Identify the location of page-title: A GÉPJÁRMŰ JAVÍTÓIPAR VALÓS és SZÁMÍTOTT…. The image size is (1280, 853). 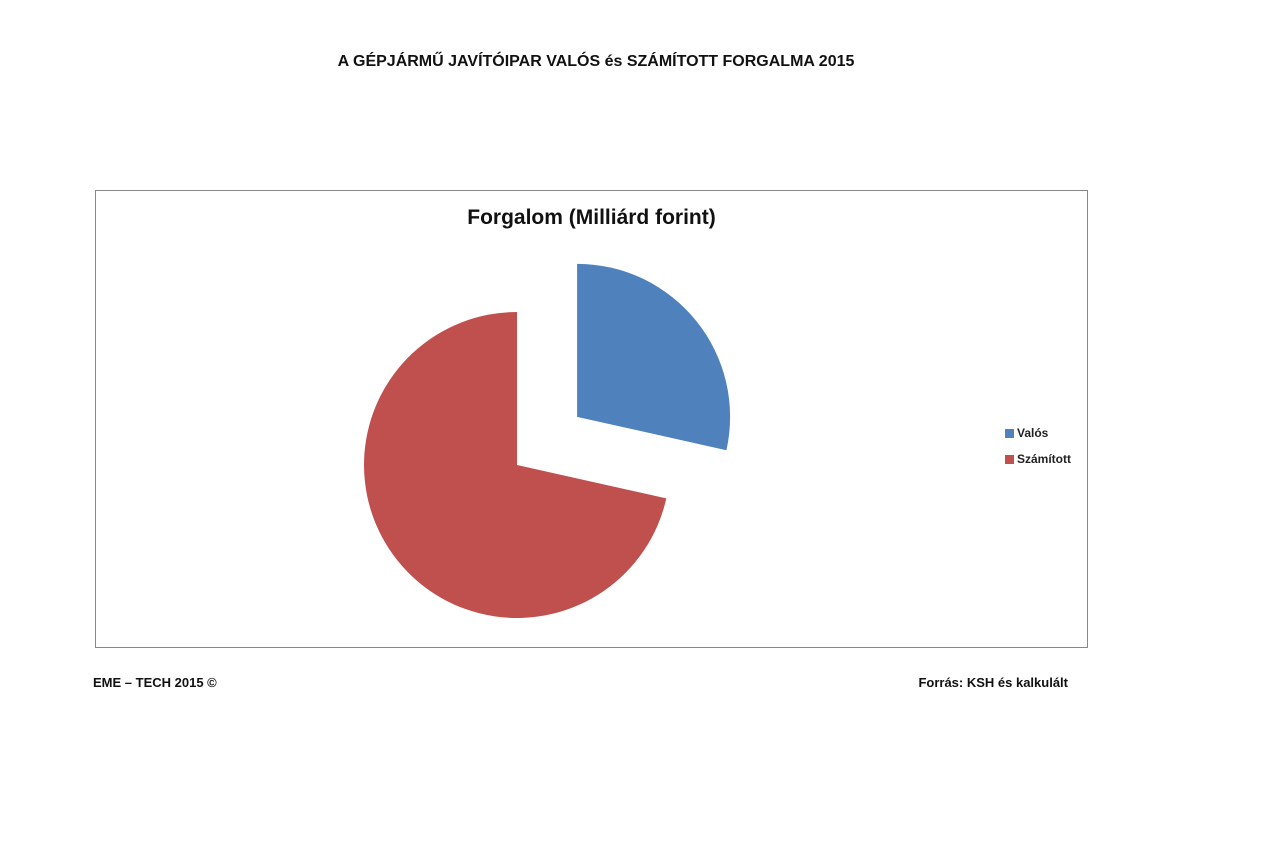
(596, 61).